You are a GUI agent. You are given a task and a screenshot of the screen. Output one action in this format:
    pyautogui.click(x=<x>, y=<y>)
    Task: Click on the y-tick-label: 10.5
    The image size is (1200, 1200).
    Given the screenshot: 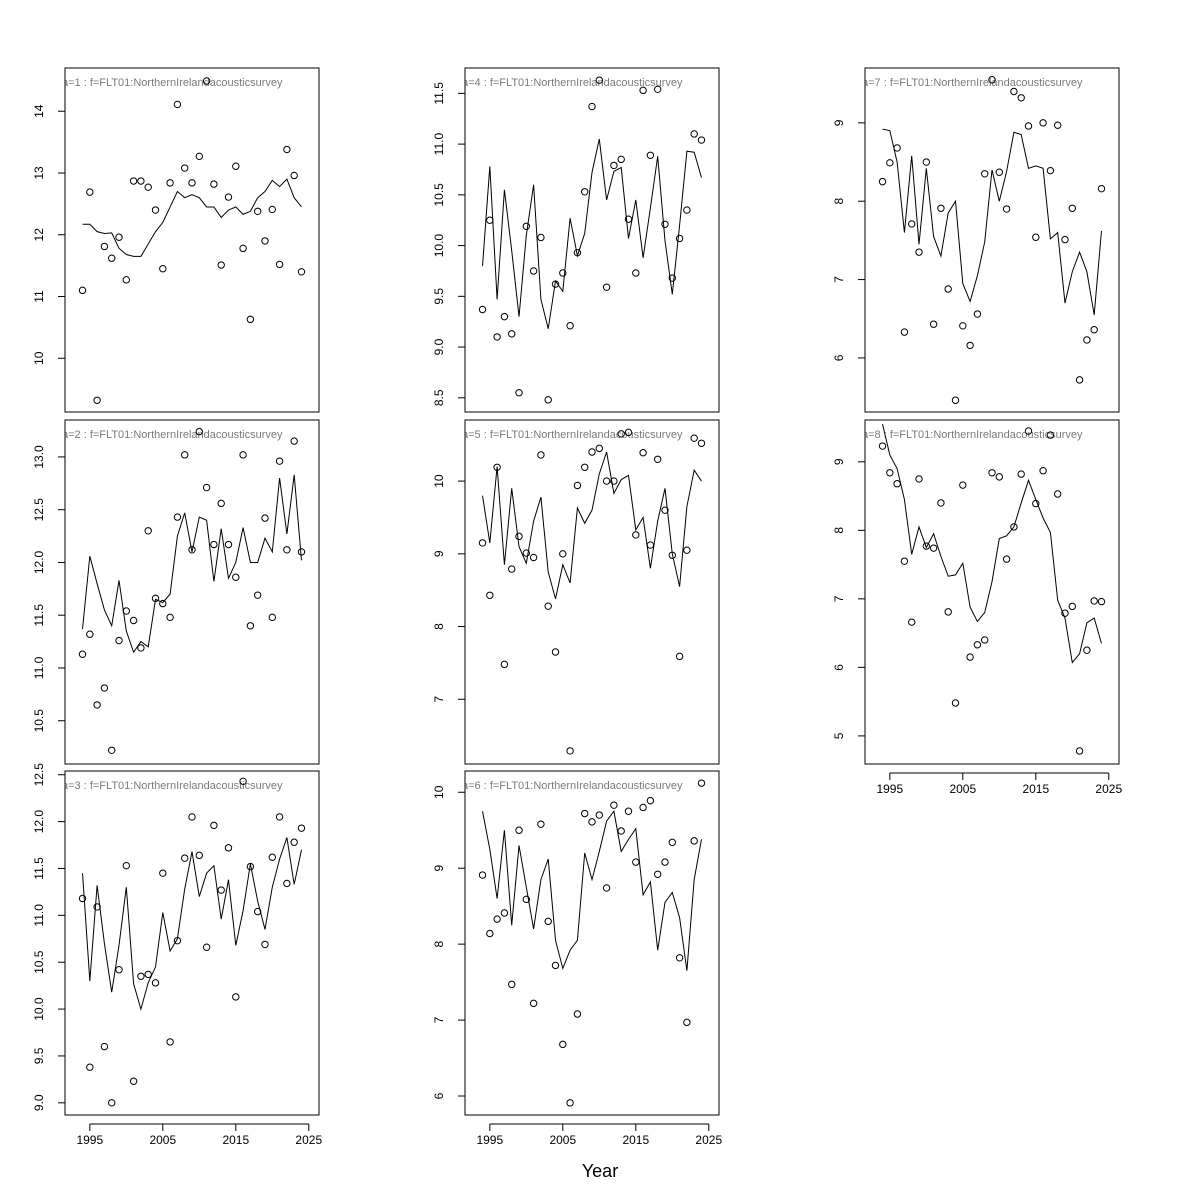 What is the action you would take?
    pyautogui.click(x=439, y=195)
    